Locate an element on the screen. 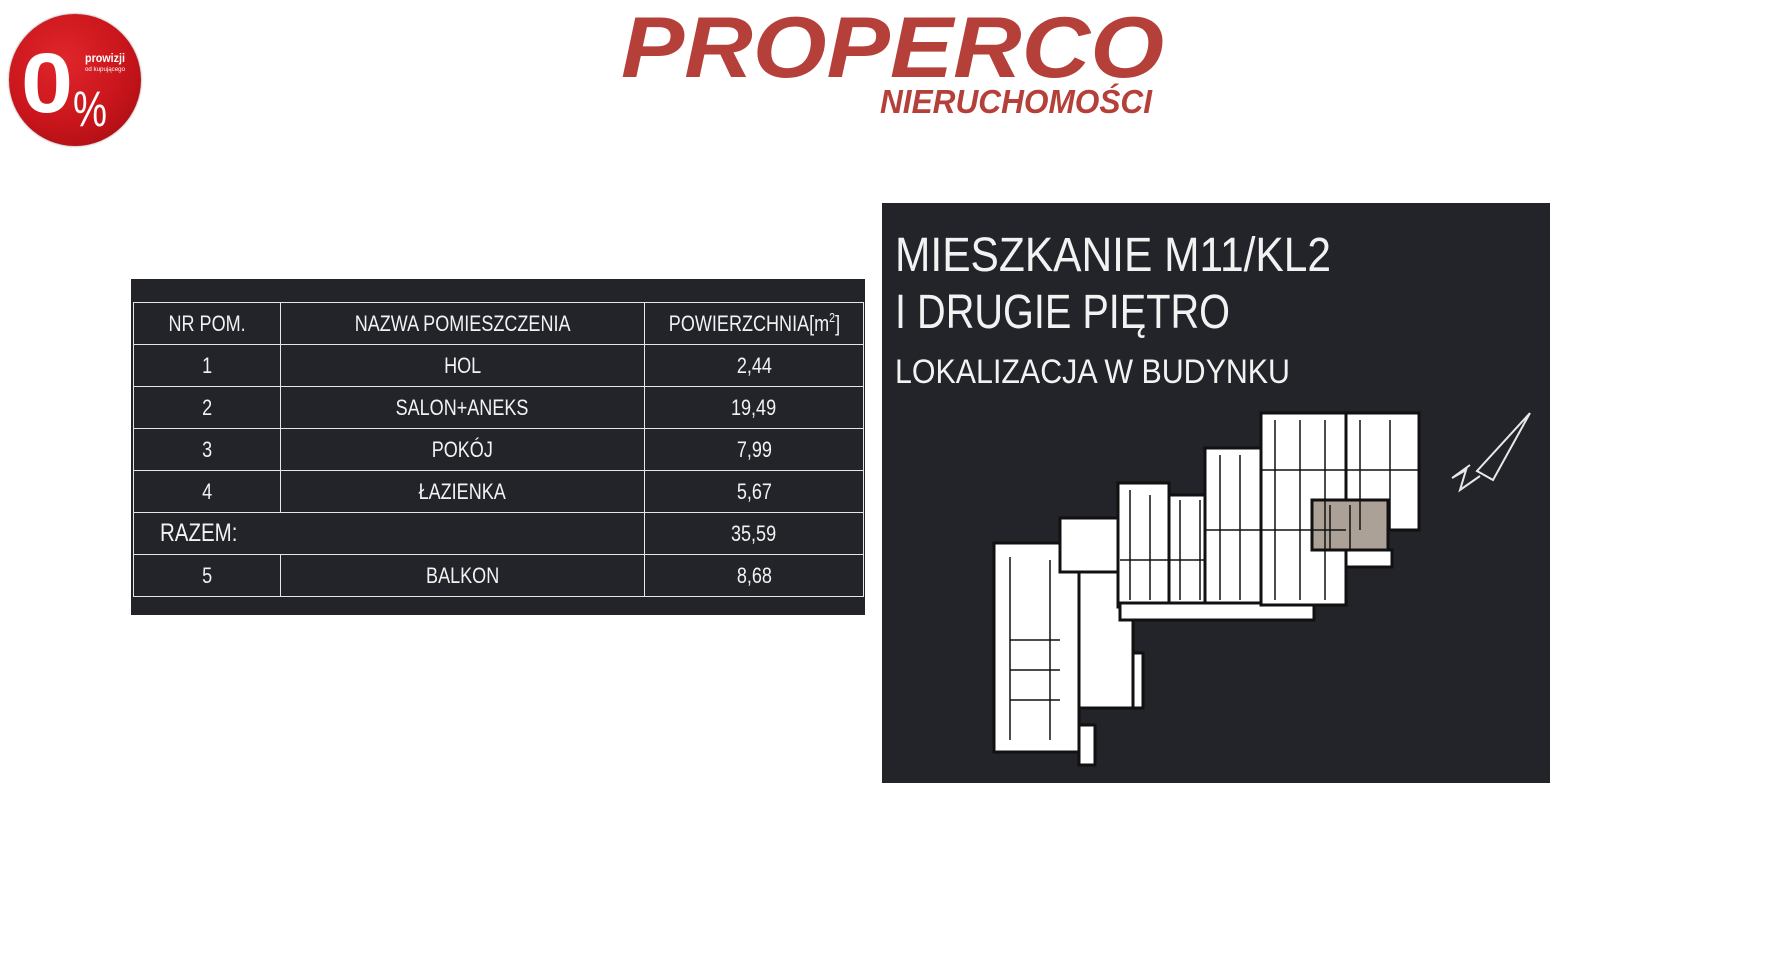 This screenshot has width=1776, height=970. total-area: 35,59 is located at coordinates (754, 533).